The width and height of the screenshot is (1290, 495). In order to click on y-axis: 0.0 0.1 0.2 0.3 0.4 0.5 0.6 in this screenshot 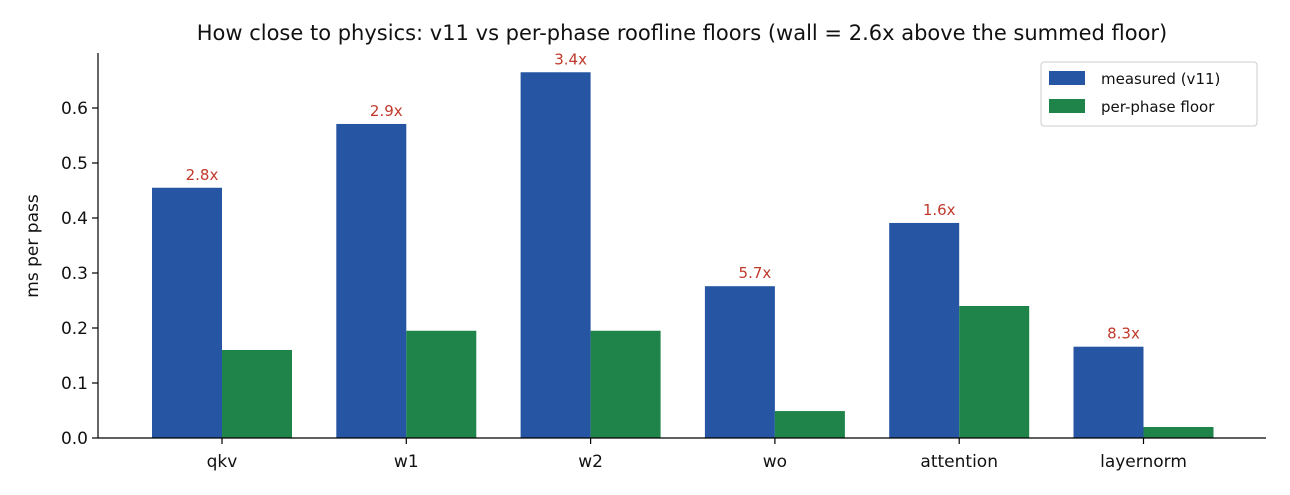, I will do `click(79, 274)`.